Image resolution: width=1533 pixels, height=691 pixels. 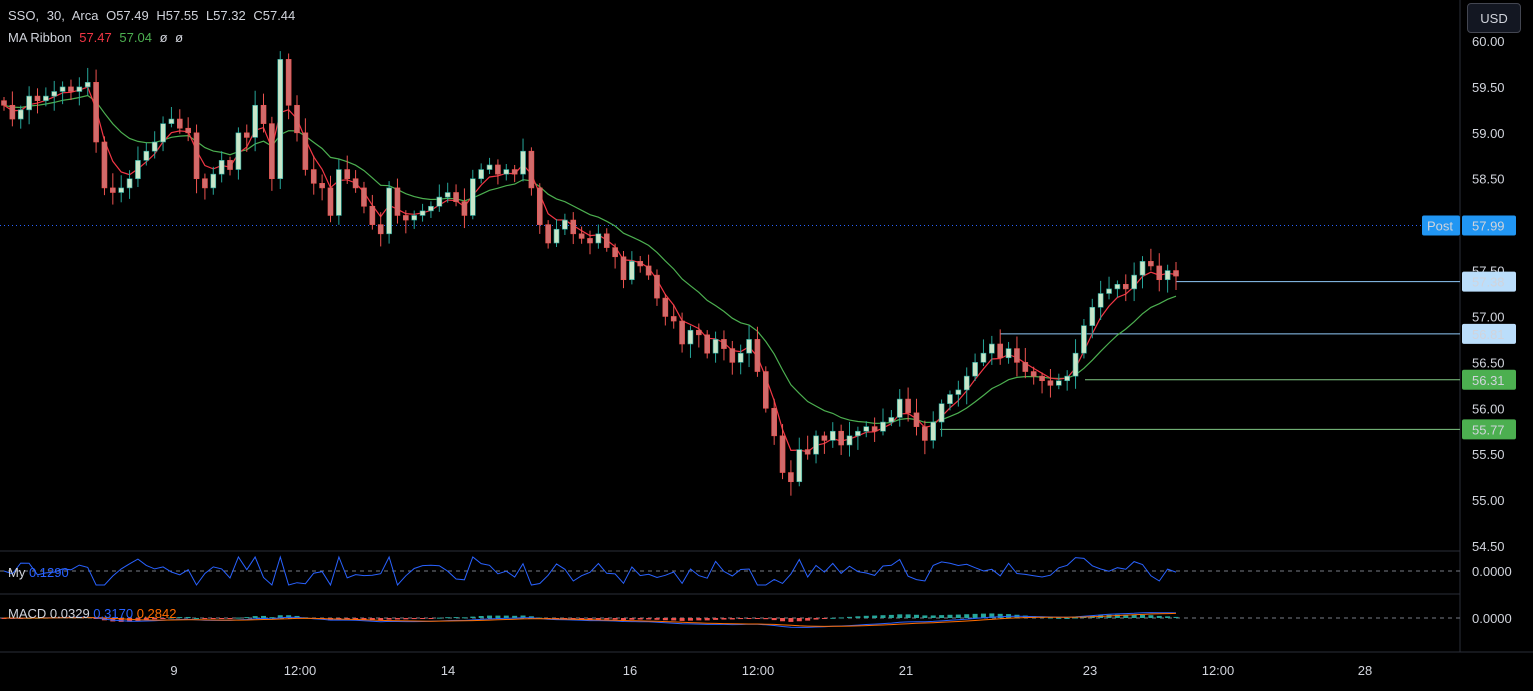 I want to click on symbol: SSO, so click(x=22, y=15).